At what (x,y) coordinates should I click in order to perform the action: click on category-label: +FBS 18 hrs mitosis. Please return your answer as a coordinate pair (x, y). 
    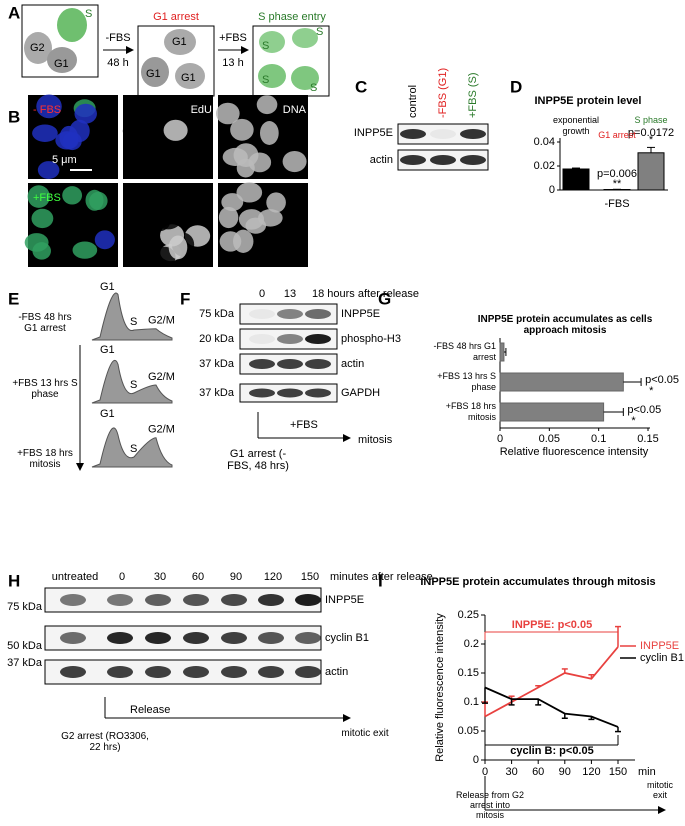
    Looking at the image, I should click on (470, 411).